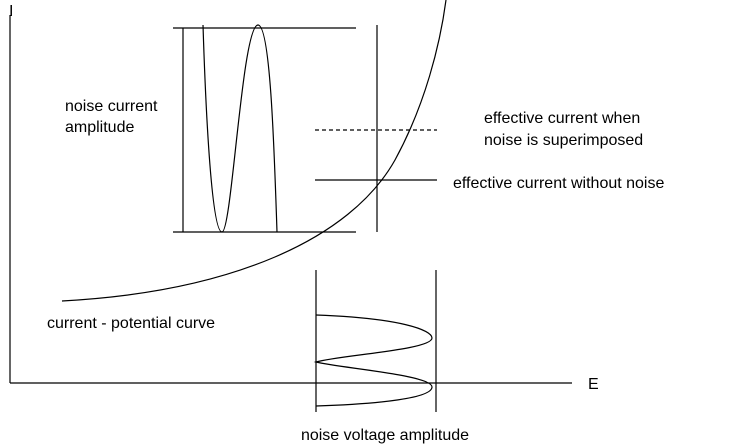 This screenshot has height=444, width=747. What do you see at coordinates (11, 11) in the screenshot?
I see `y-axis-label: I` at bounding box center [11, 11].